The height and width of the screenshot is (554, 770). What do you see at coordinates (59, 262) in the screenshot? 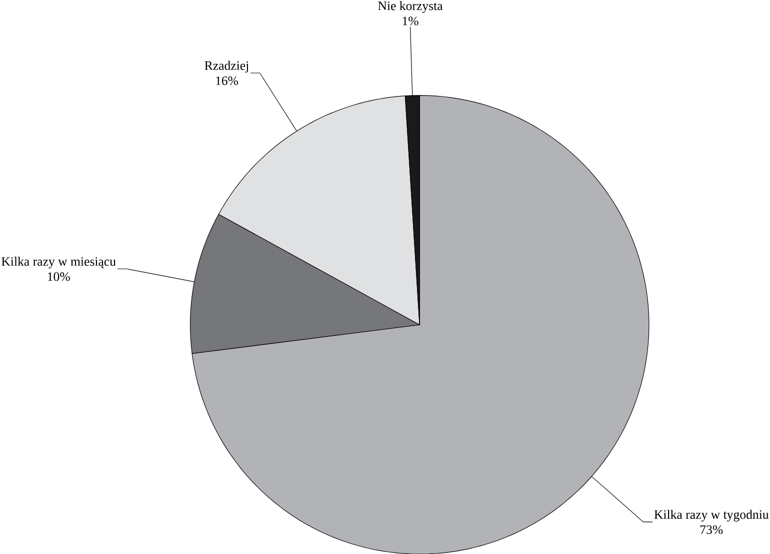
I see `slice-label: Kilka razy w miesiącu` at bounding box center [59, 262].